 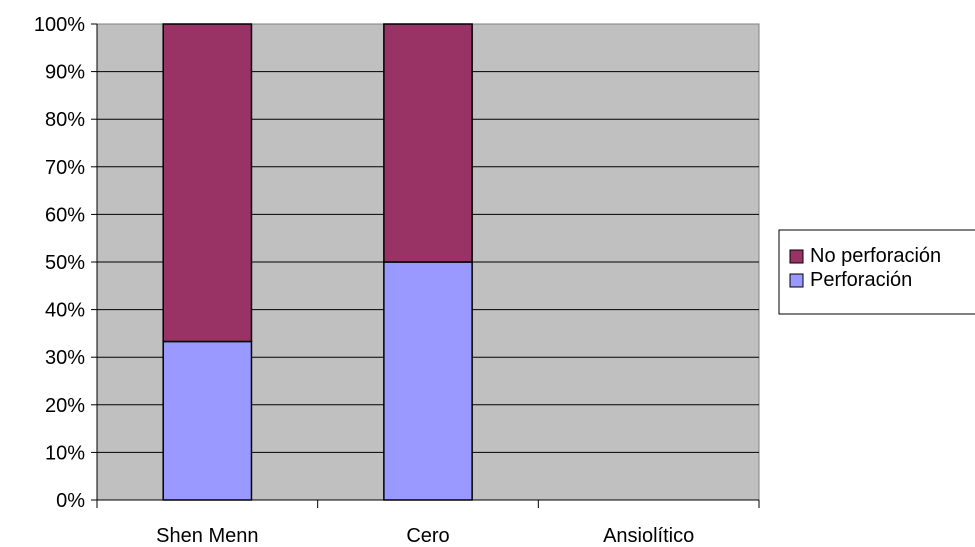 I want to click on y-tick-label: 0%, so click(x=70, y=501).